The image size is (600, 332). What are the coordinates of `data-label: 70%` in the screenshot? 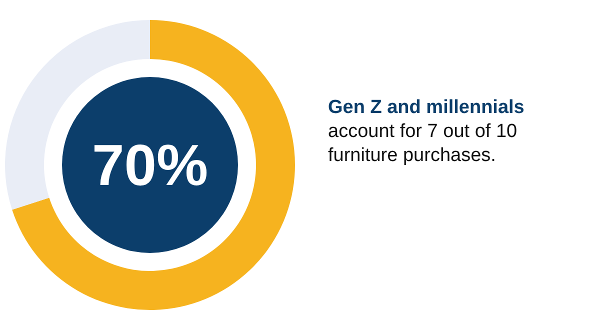 It's located at (150, 165).